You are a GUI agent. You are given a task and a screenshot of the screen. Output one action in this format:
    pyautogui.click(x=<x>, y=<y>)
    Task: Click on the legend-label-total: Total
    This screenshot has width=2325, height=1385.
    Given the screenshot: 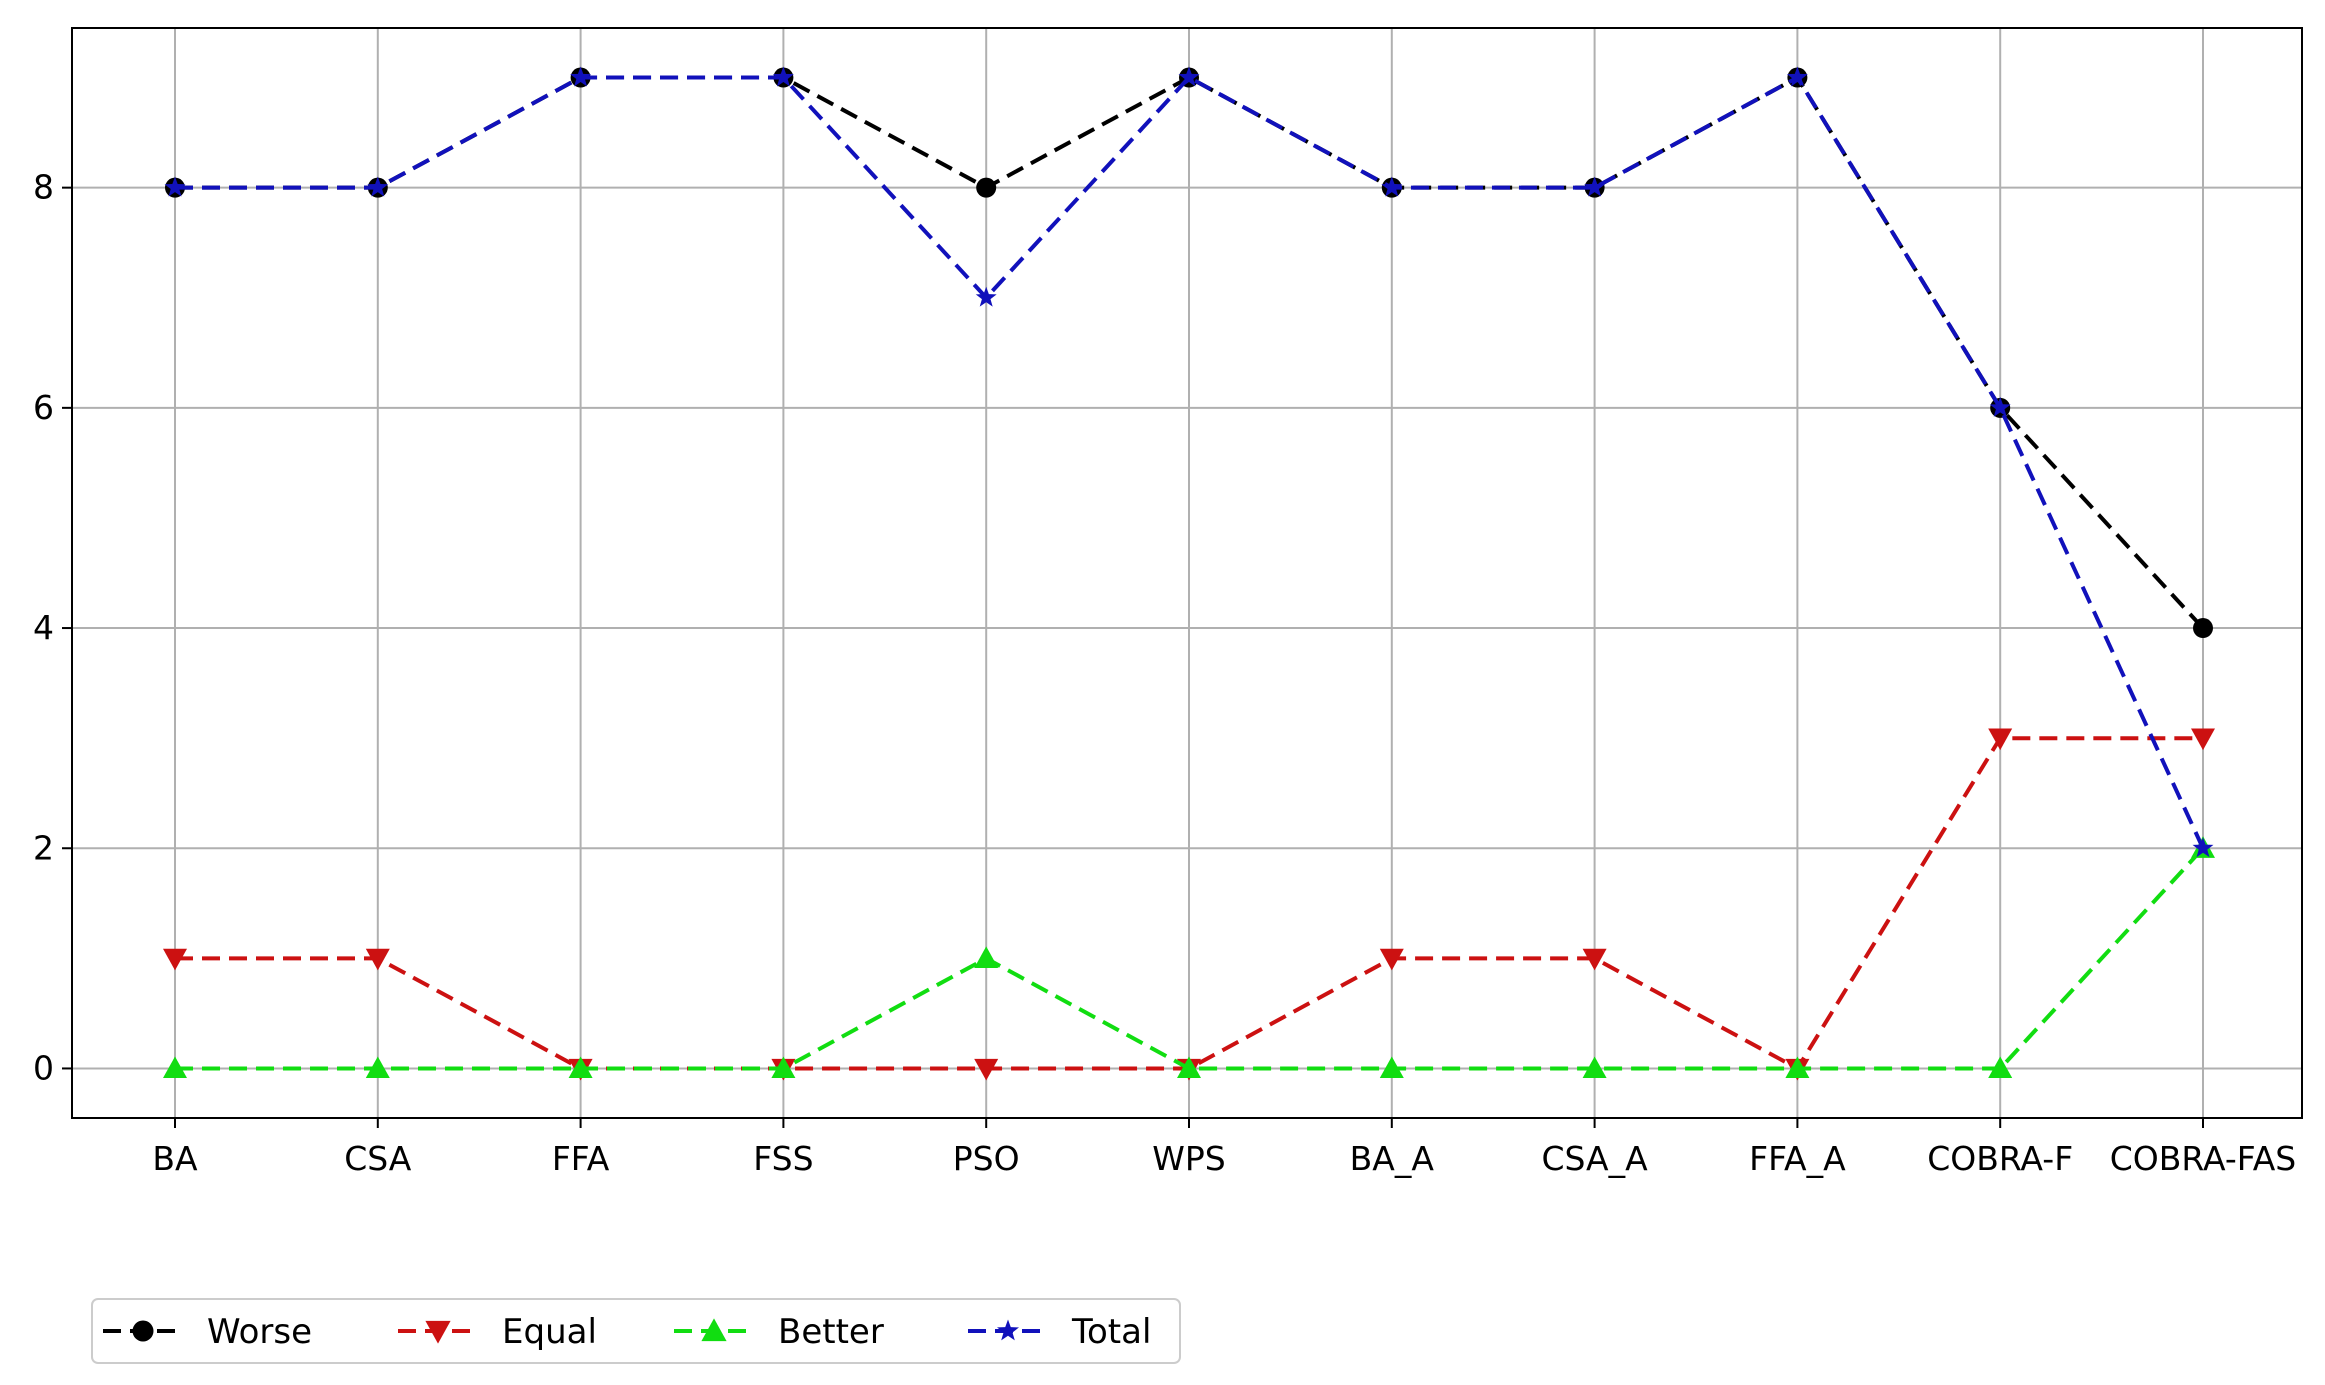 What is the action you would take?
    pyautogui.click(x=1111, y=1332)
    